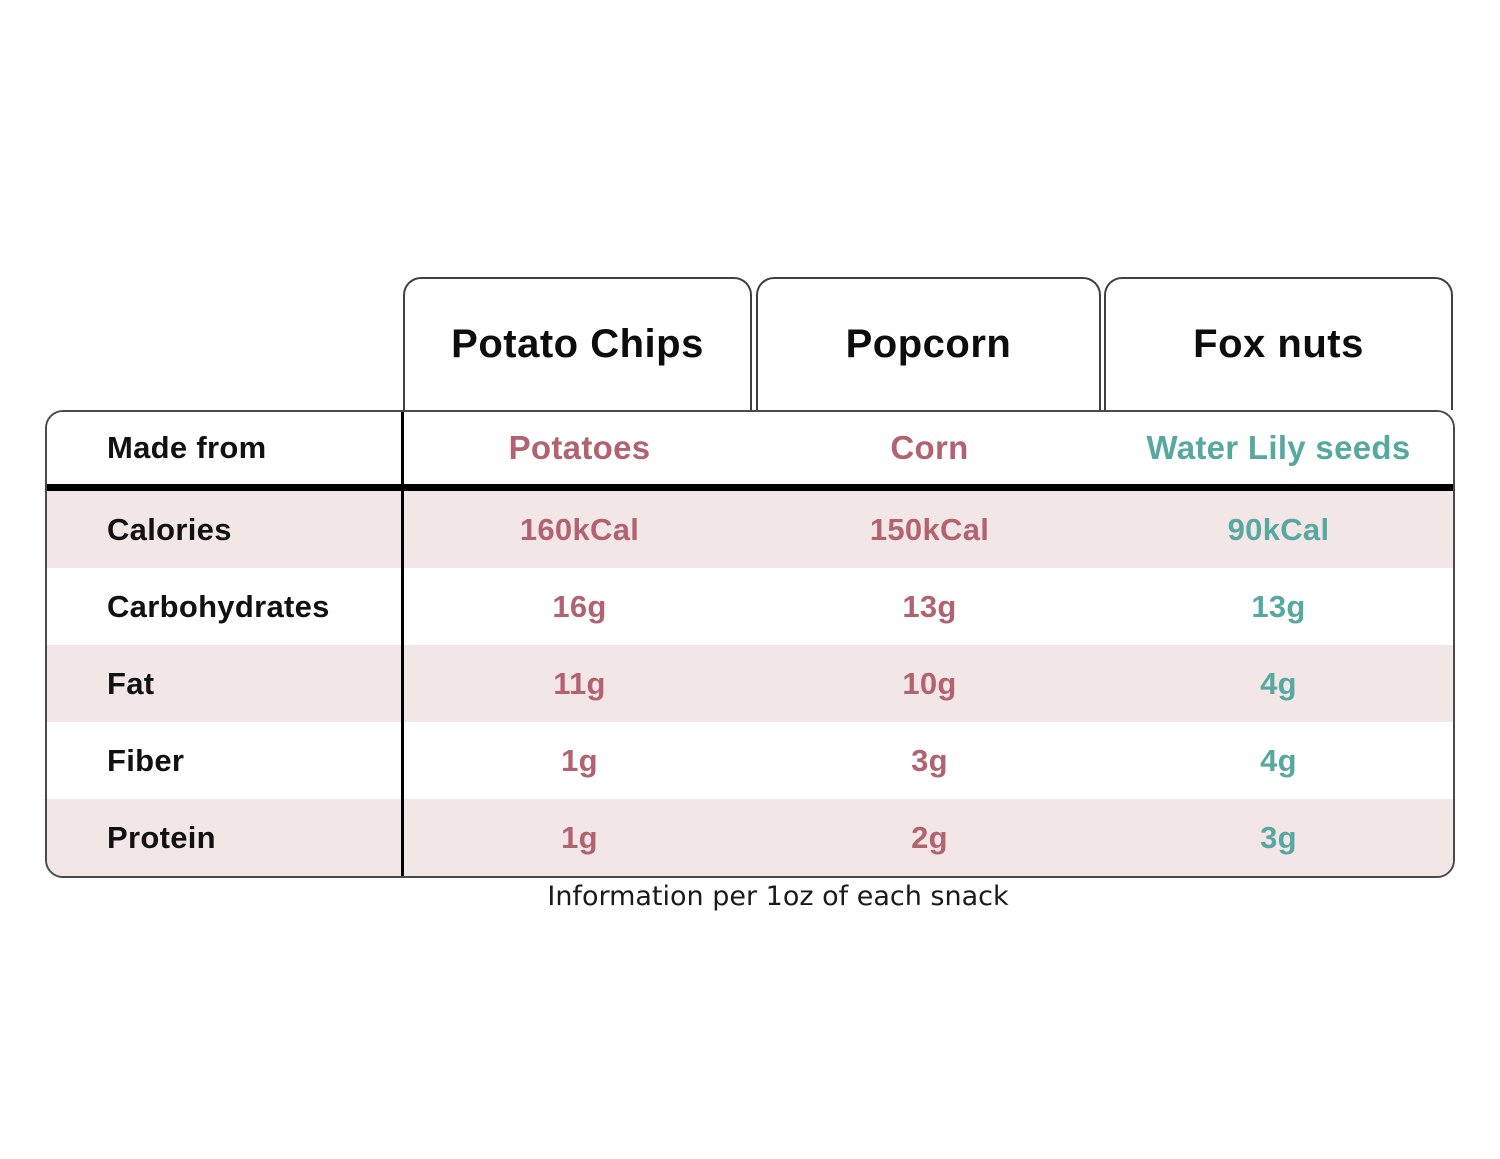 This screenshot has height=1159, width=1500. I want to click on cell-calories-fox-nuts: 90kCal, so click(1278, 529).